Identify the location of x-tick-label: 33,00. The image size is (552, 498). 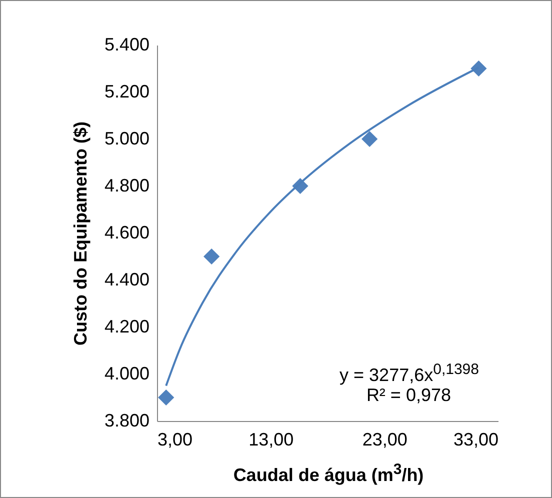
(475, 440).